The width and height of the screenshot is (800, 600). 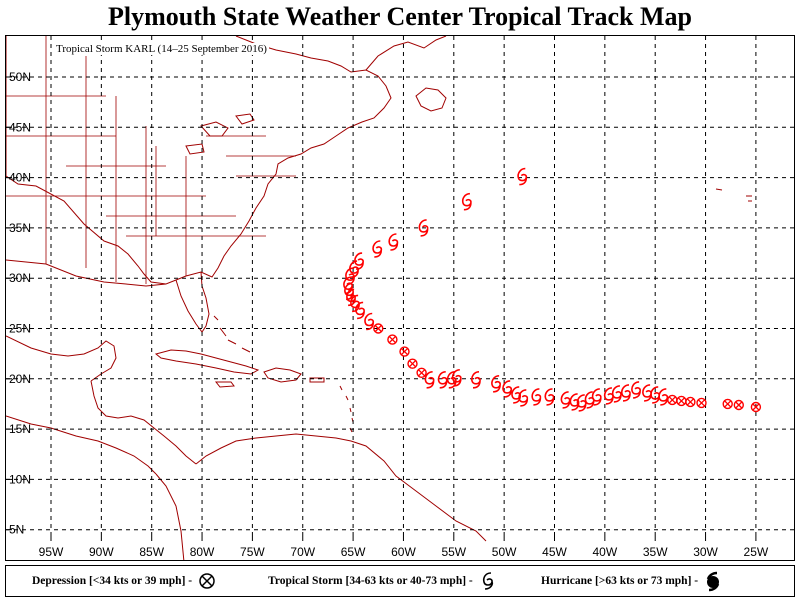 What do you see at coordinates (20, 77) in the screenshot?
I see `lat-label: 50N` at bounding box center [20, 77].